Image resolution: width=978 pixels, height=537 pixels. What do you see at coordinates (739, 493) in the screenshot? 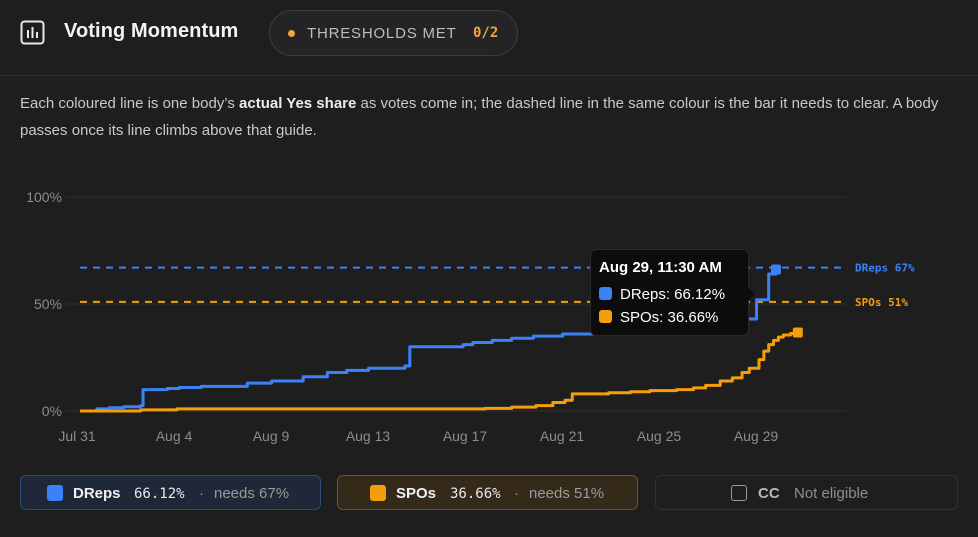
I see `cc-checkbox-icon` at bounding box center [739, 493].